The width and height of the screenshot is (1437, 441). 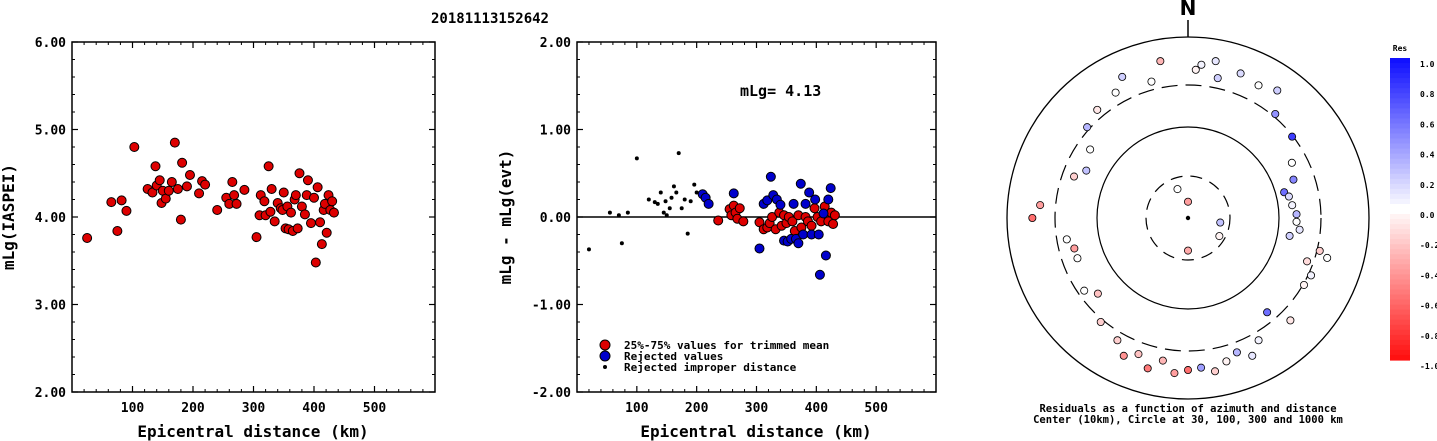 I want to click on y-tick-label: 6.00, so click(x=50, y=43).